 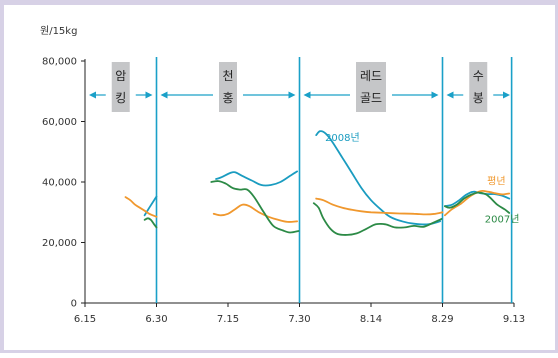 I want to click on x-tick-label: 6.30, so click(x=156, y=319).